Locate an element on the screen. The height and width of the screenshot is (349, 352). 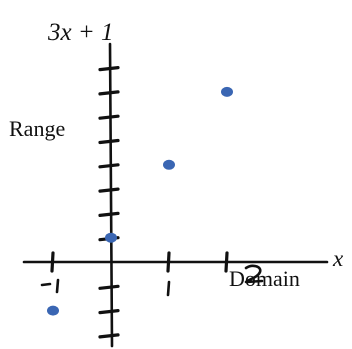
x-tick-labels is located at coordinates (152, 280).